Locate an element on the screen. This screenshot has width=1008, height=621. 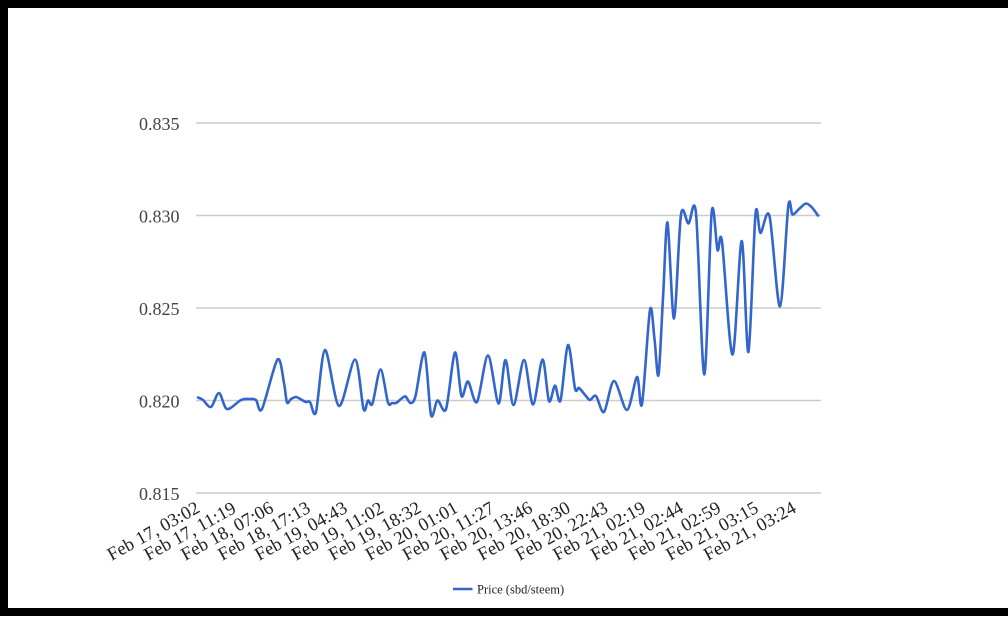
svg-text: 0.830 is located at coordinates (159, 216).